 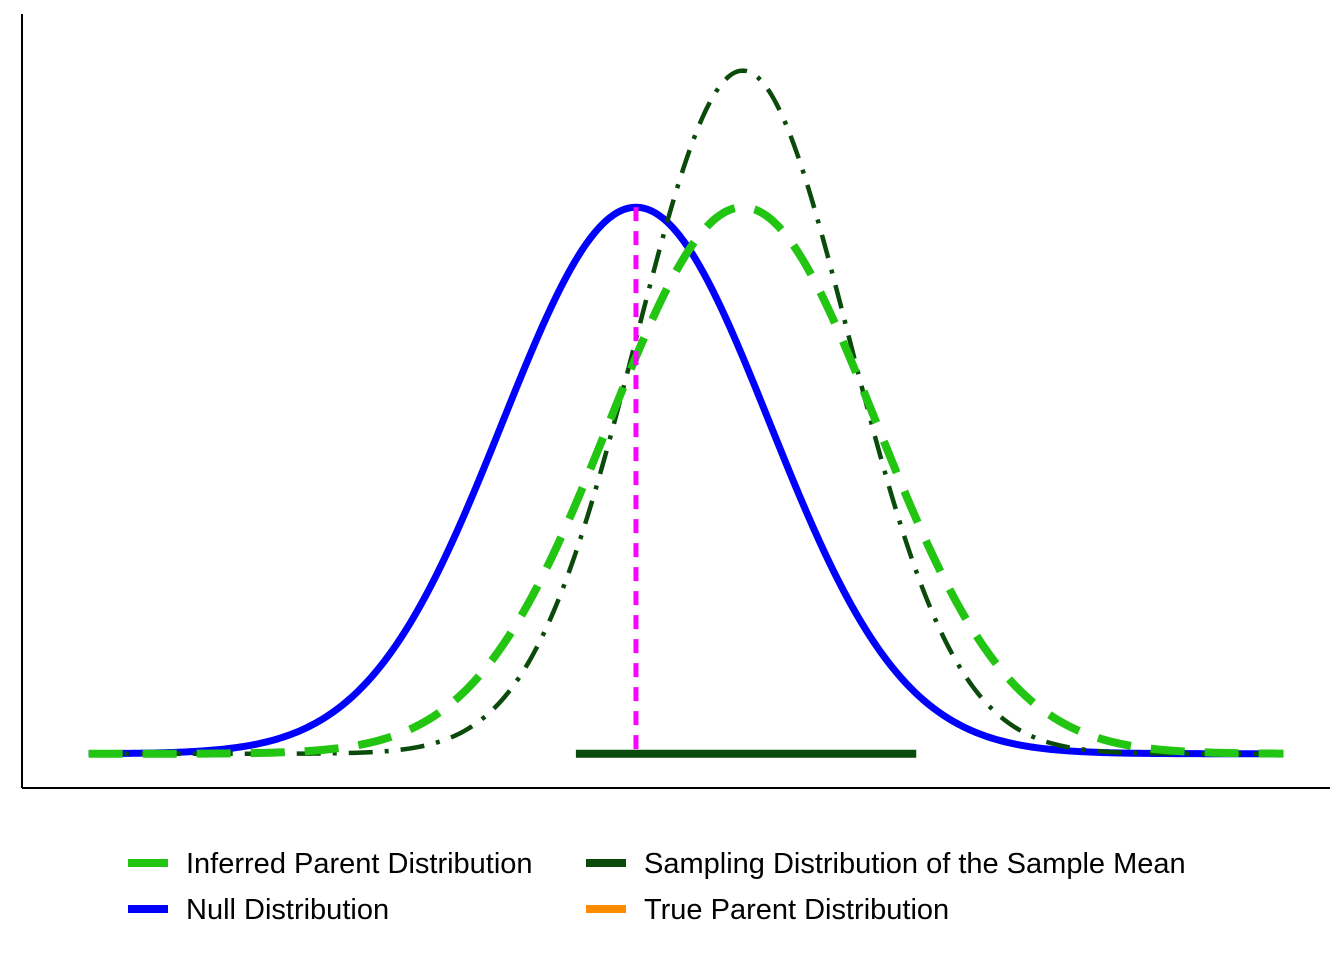 I want to click on legend-item-sampling-distribution-of-the-sample-mean: Sampling Distribution of the Sample Mean, so click(x=886, y=864).